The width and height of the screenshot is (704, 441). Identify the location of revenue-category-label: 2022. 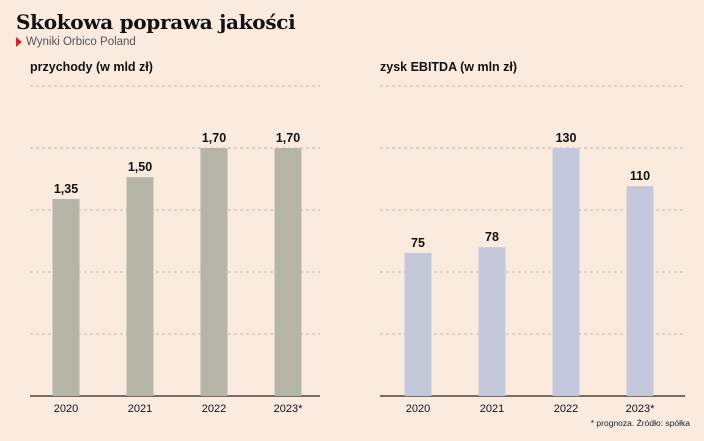
(214, 409).